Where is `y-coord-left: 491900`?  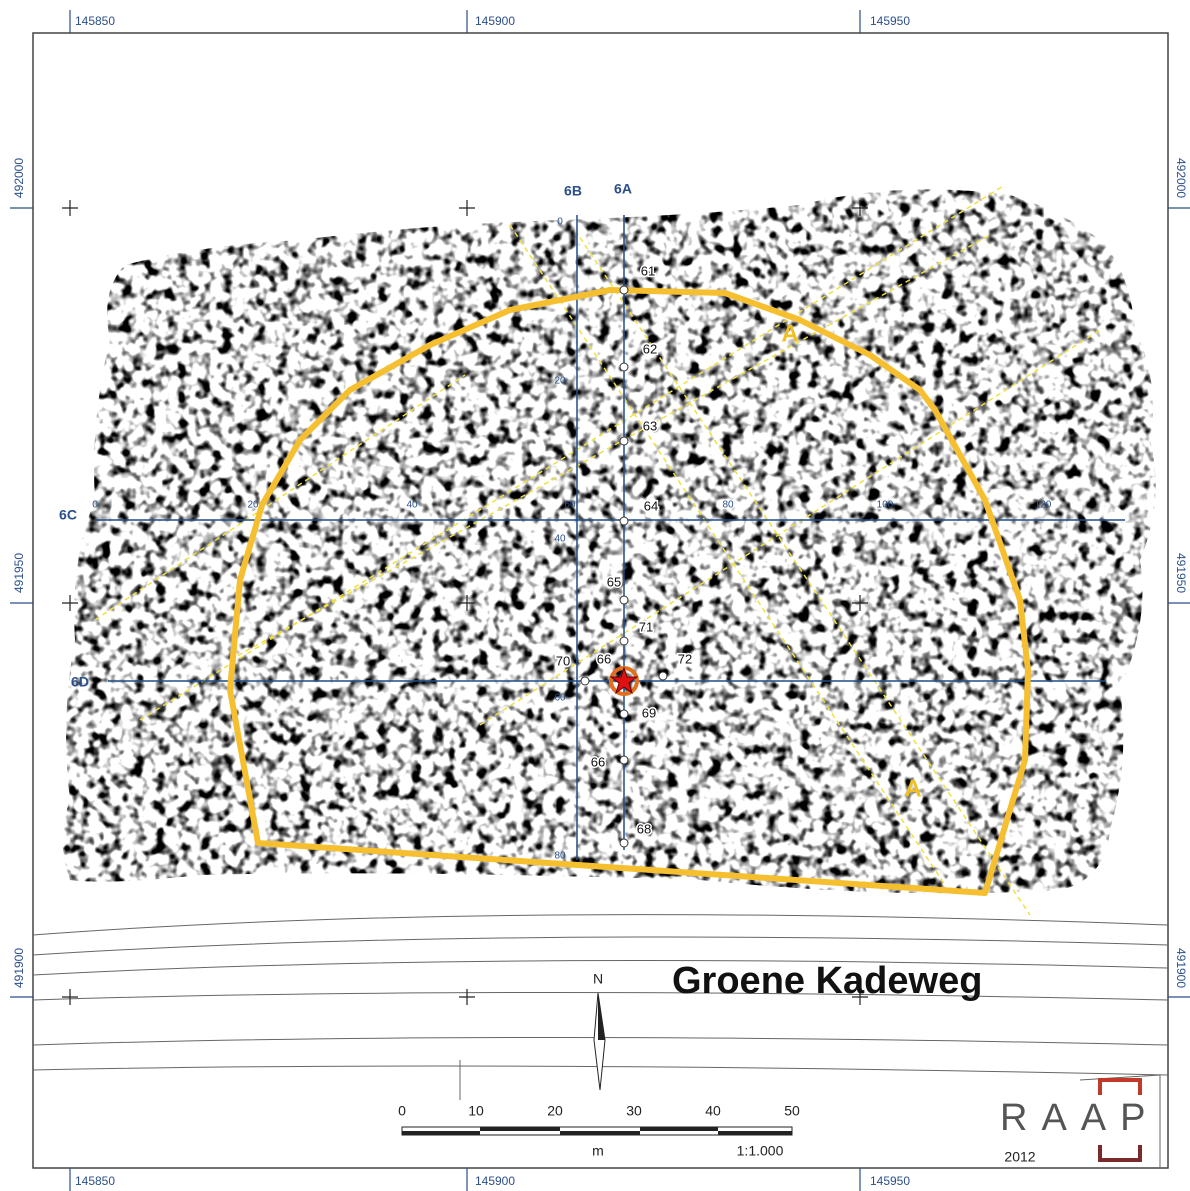 y-coord-left: 491900 is located at coordinates (19, 968).